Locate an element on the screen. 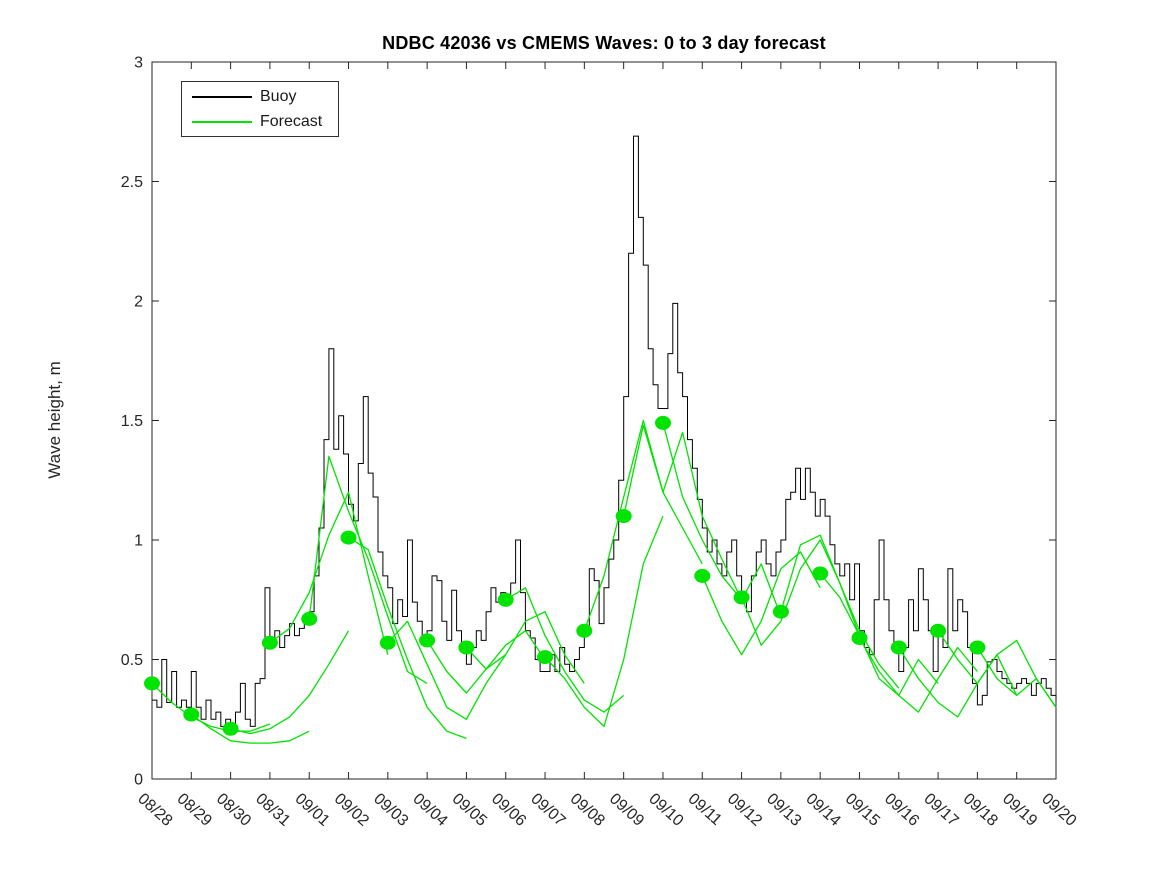 The width and height of the screenshot is (1167, 875). x-tick-label: 09/17 is located at coordinates (940, 809).